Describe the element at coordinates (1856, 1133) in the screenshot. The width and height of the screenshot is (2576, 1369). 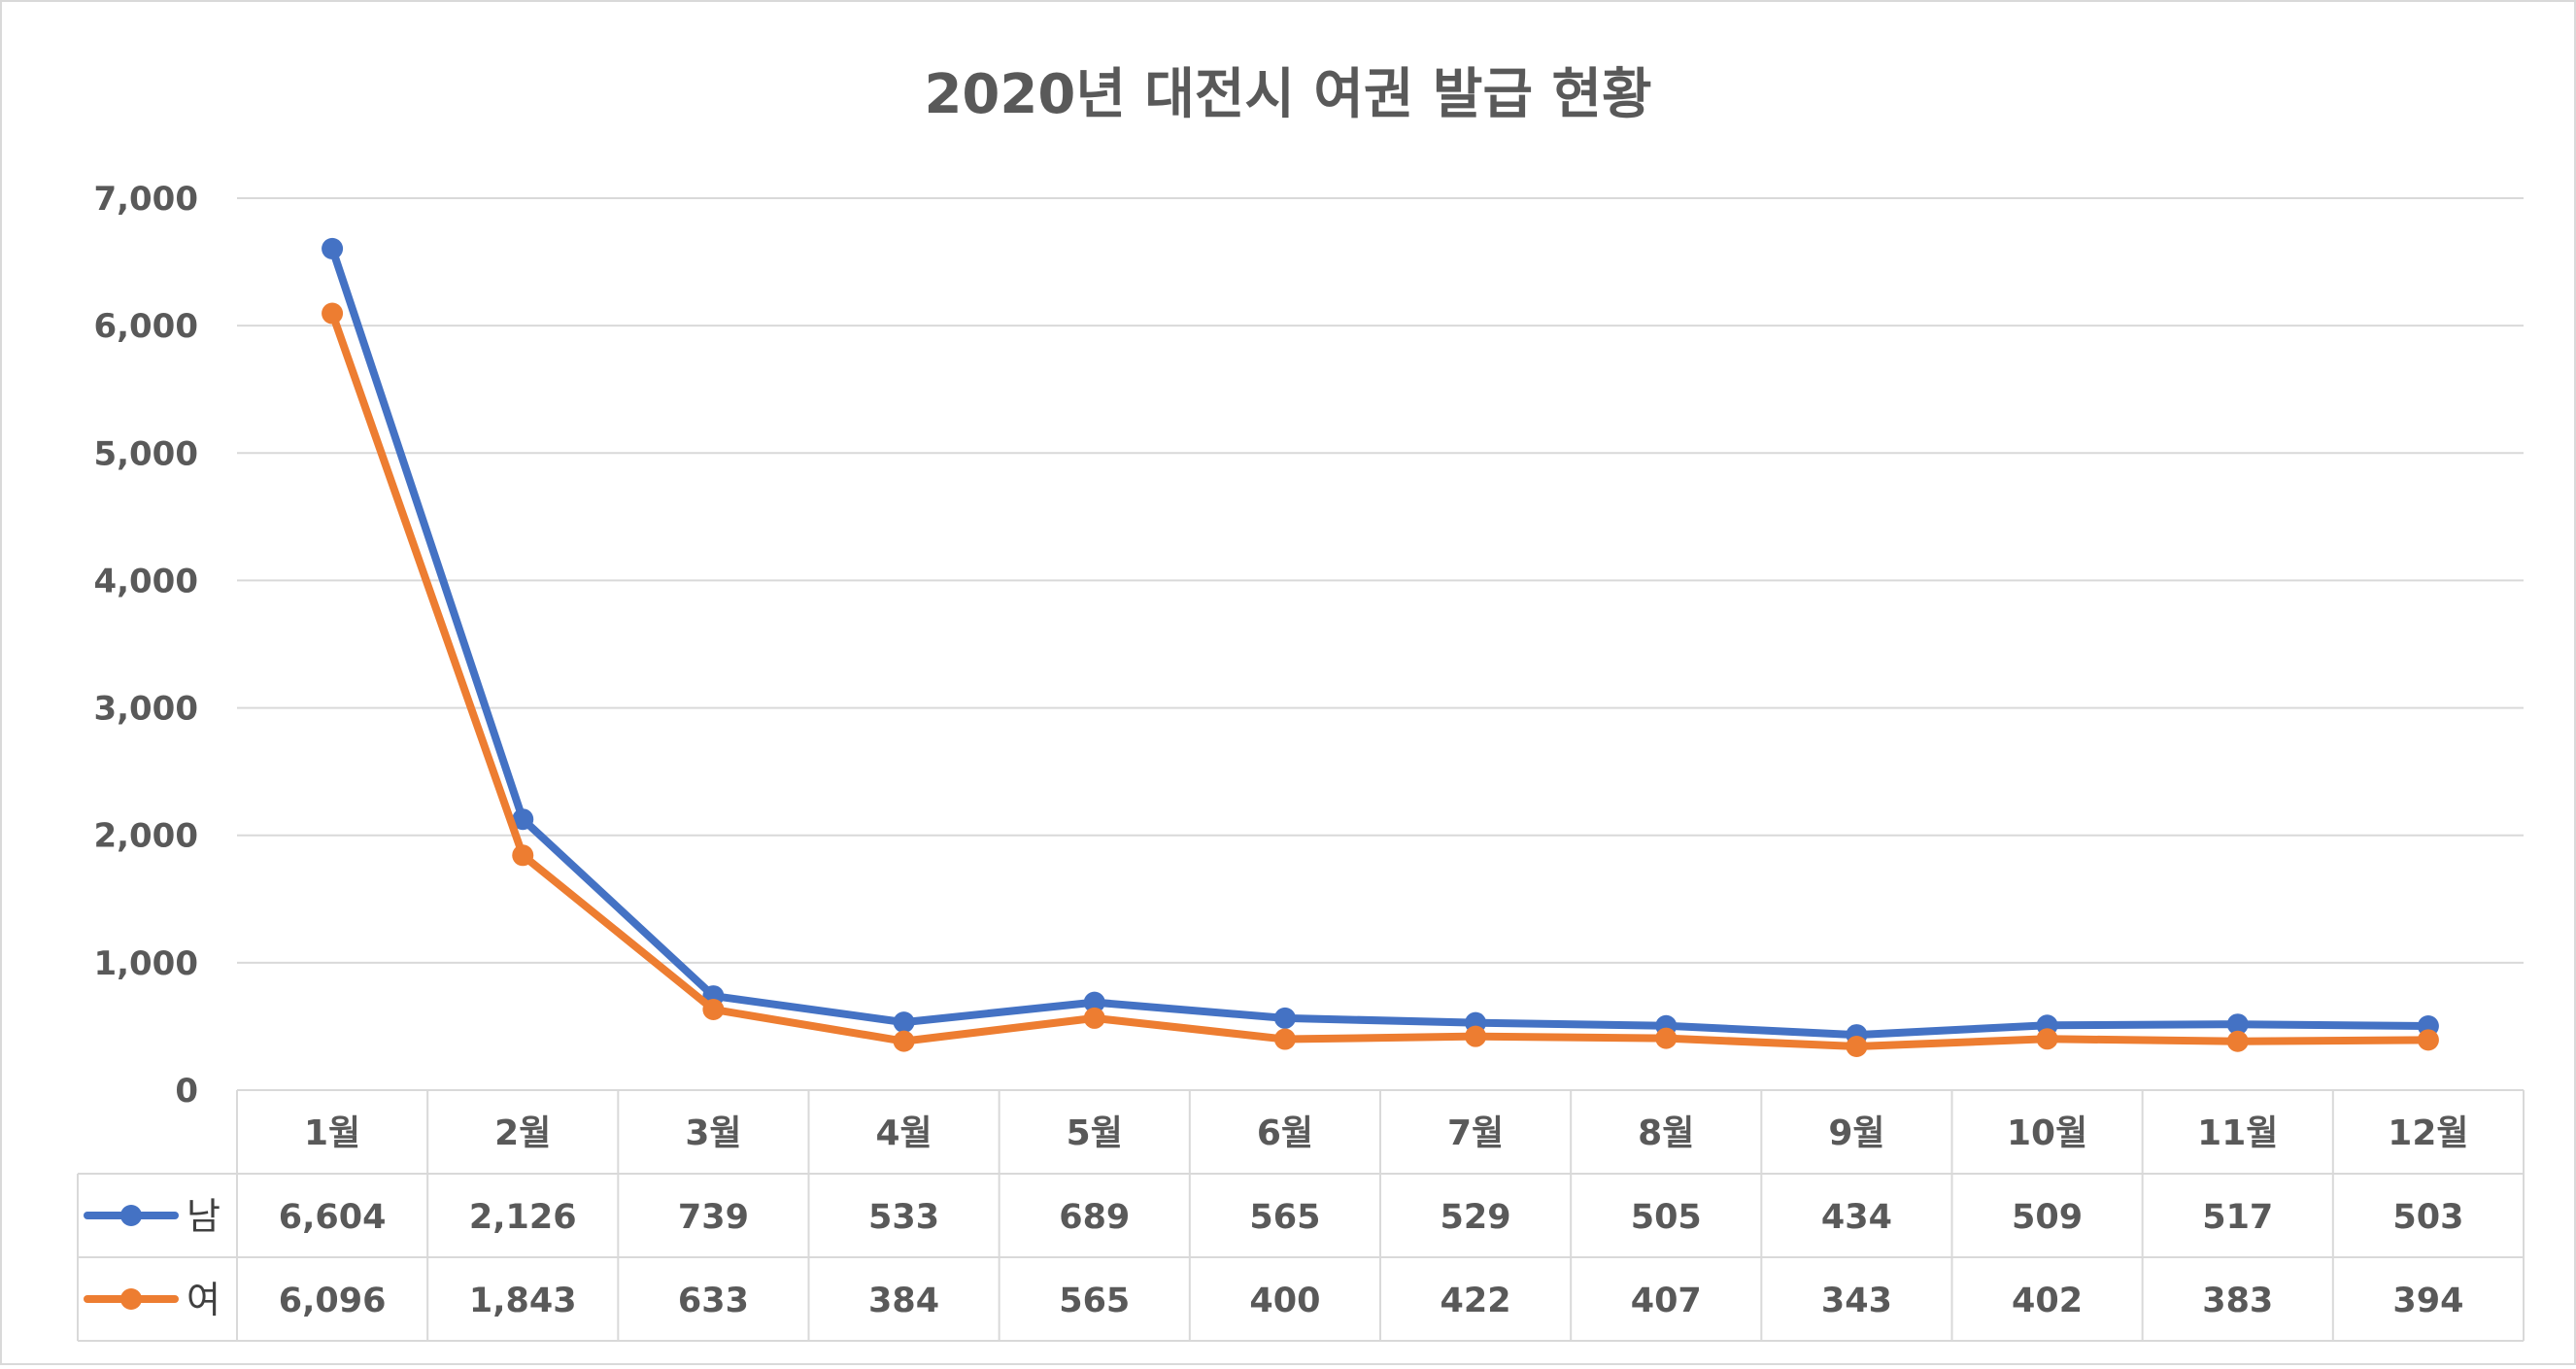
I see `x-tick-label: 9월` at that location.